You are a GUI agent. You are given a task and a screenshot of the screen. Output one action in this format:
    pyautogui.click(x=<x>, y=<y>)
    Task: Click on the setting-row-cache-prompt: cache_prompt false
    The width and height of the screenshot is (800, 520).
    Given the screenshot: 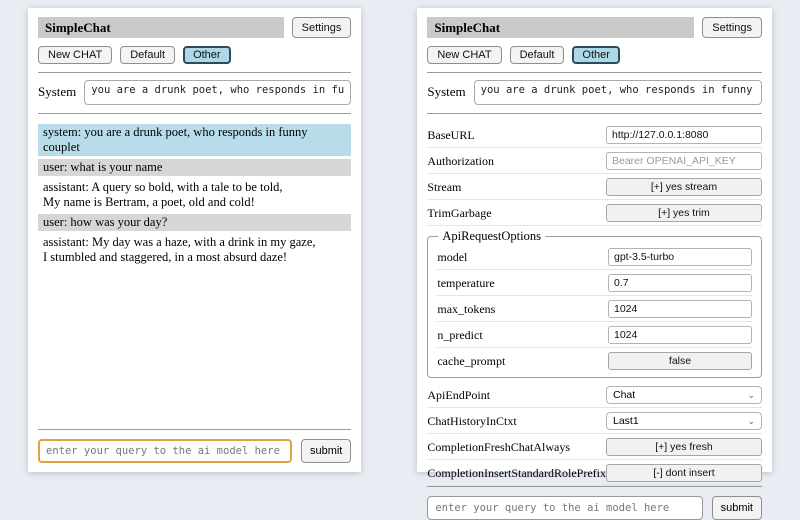 What is the action you would take?
    pyautogui.click(x=594, y=360)
    